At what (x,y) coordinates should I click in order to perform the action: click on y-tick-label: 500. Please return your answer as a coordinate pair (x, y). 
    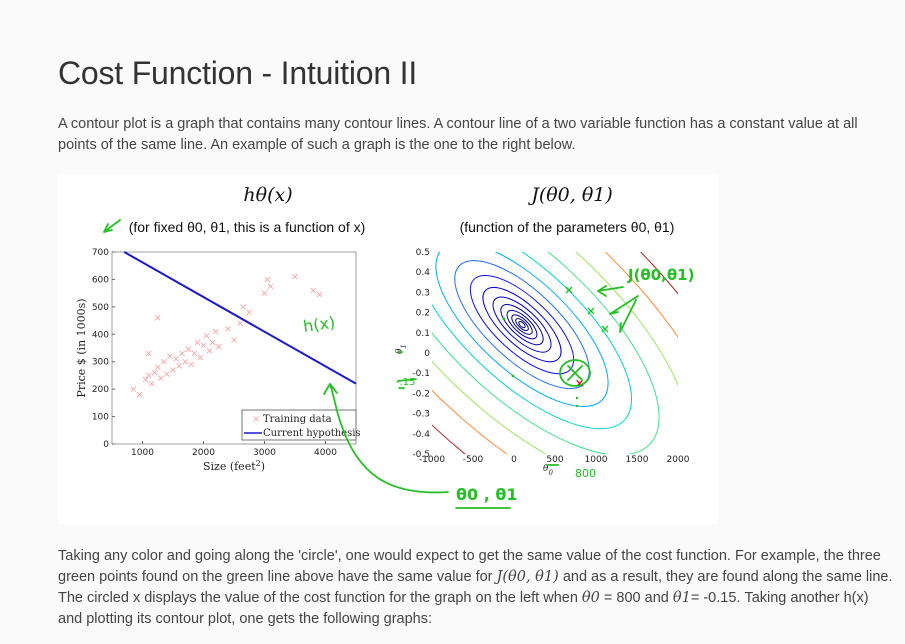
    Looking at the image, I should click on (100, 308).